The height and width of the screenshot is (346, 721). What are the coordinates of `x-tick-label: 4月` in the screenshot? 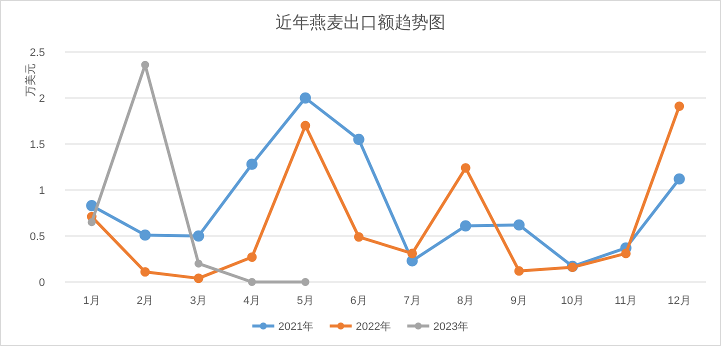 It's located at (252, 301).